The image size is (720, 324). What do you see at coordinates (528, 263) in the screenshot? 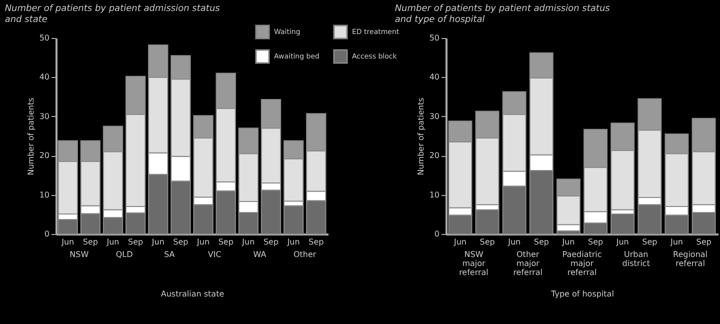
I see `text: Other major referral` at bounding box center [528, 263].